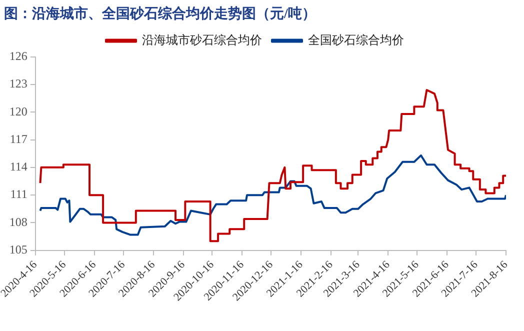 This screenshot has height=331, width=524. I want to click on legend-label: 沿海城市砂石综合均价, so click(202, 39).